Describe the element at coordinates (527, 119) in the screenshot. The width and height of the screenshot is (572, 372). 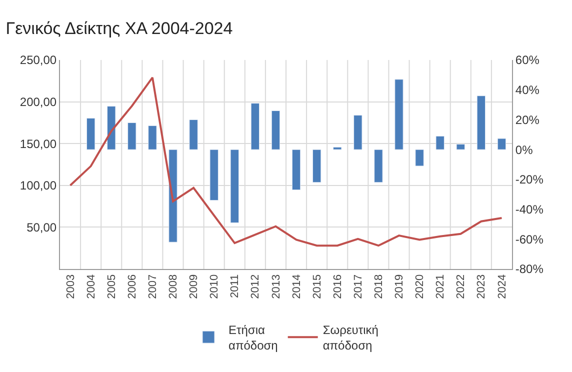
I see `y2-tick-label: 20%` at that location.